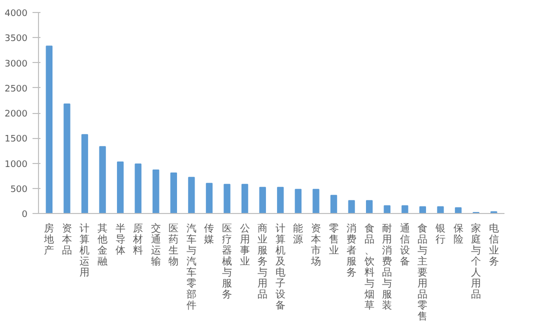  I want to click on y-tick-label: 3000, so click(16, 64).